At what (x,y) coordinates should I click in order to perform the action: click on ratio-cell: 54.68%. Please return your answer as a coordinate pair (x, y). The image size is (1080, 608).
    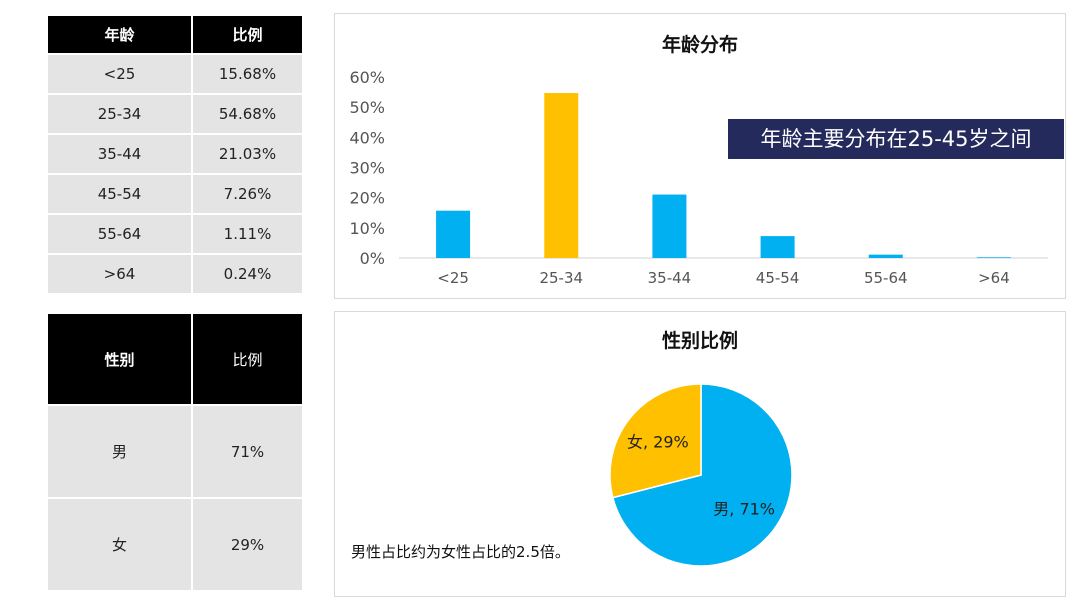
    Looking at the image, I should click on (247, 114).